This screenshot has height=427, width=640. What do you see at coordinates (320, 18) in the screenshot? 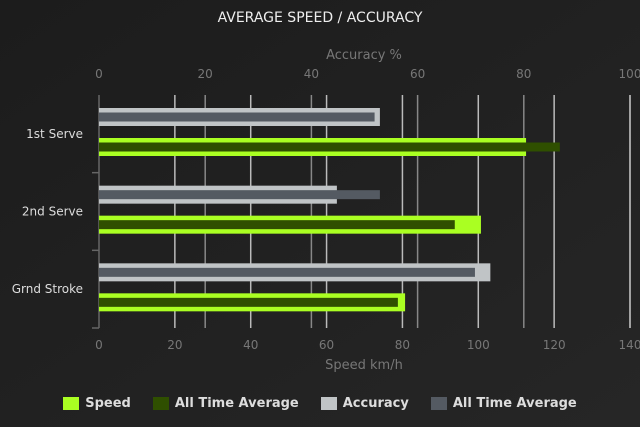
I see `chart-title: AVERAGE SPEED / ACCURACY` at bounding box center [320, 18].